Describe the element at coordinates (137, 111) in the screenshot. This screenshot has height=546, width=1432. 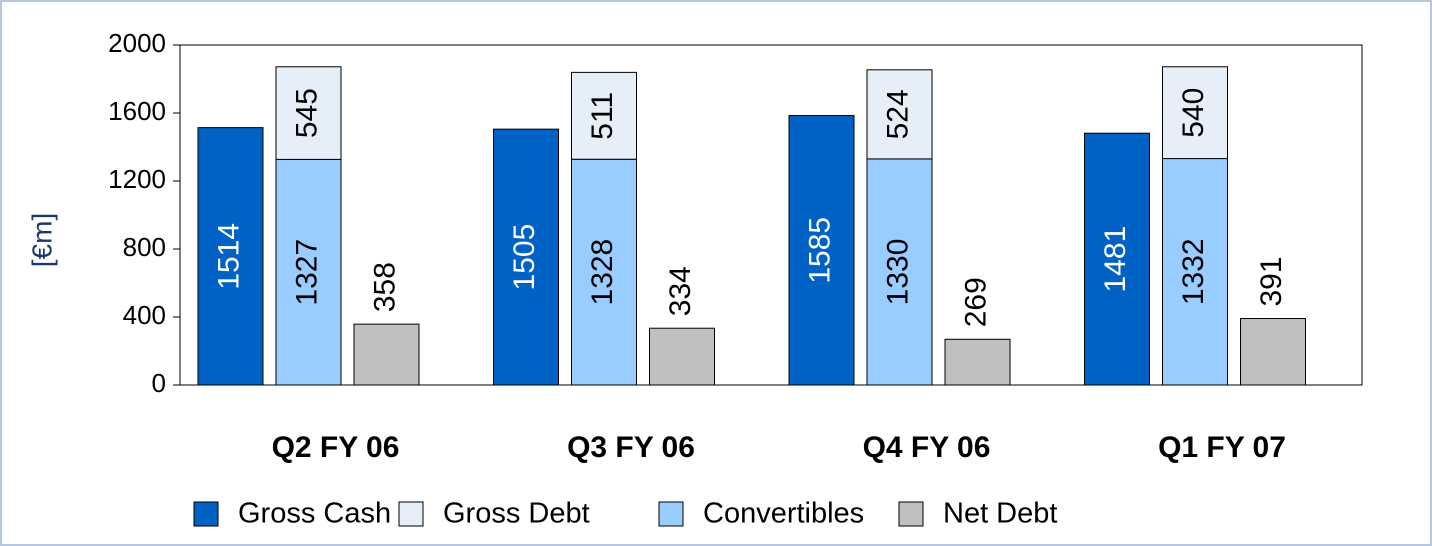
I see `y-tick-label: 1600` at that location.